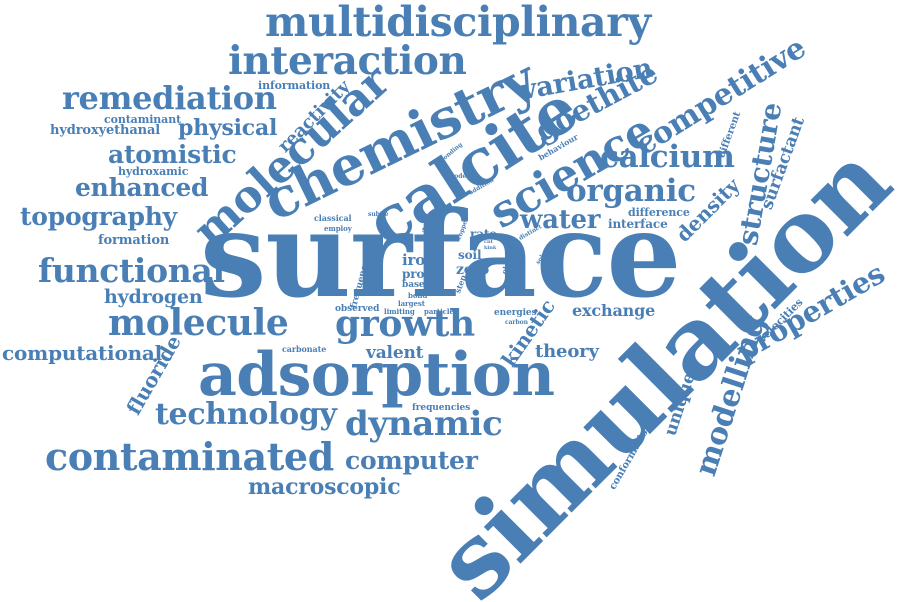 This screenshot has width=900, height=602. Describe the element at coordinates (458, 23) in the screenshot. I see `word-multidisciplinary: multidisciplinary` at that location.